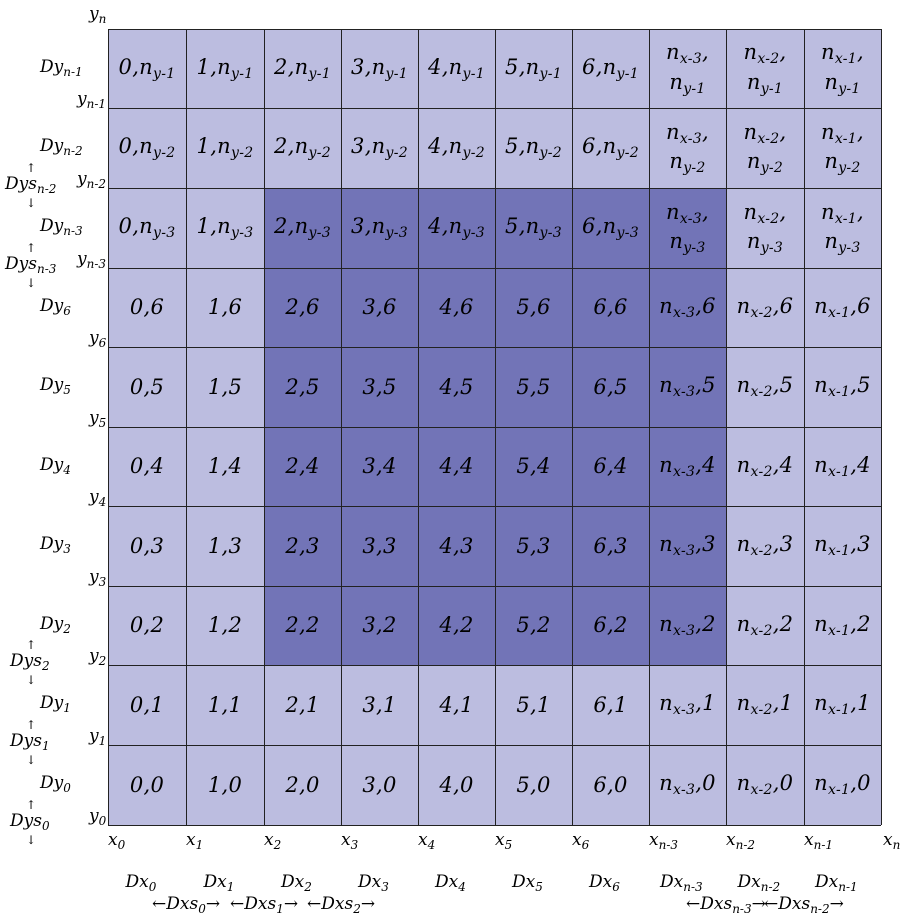 The image size is (906, 921). I want to click on cell-text: 2,n, so click(291, 226).